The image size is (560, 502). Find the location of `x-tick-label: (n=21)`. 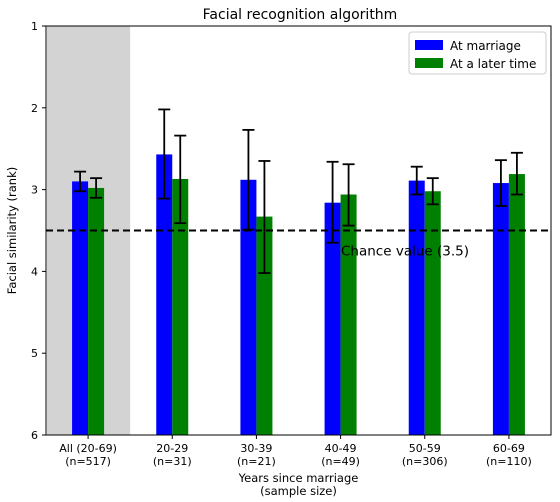

x-tick-label: (n=21) is located at coordinates (256, 461).